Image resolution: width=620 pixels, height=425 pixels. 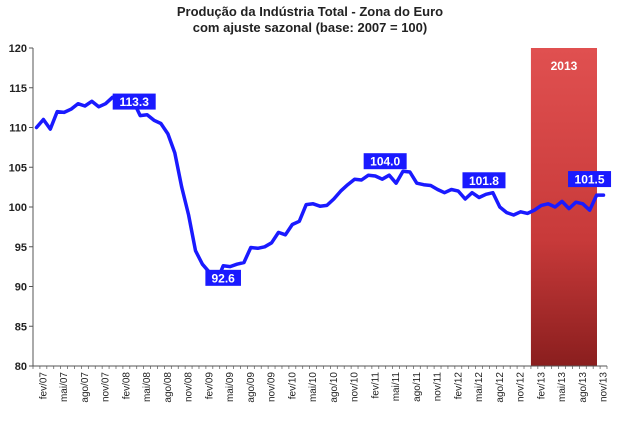 I want to click on x-tick-label: mai/09, so click(x=230, y=387).